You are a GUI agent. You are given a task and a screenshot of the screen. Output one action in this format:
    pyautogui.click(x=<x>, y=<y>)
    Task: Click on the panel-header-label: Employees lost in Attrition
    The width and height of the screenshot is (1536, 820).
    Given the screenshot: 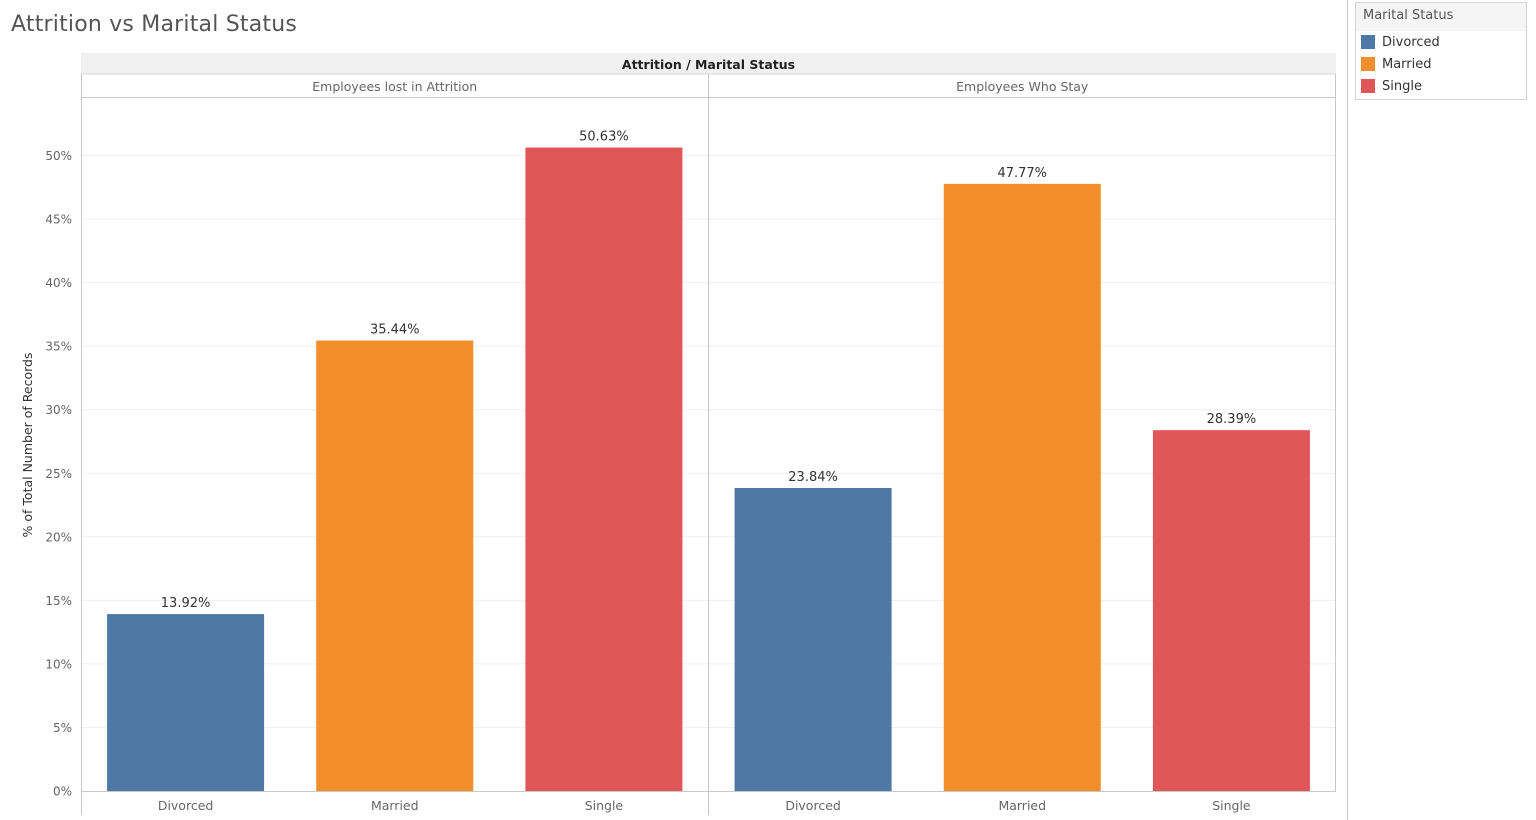 What is the action you would take?
    pyautogui.click(x=394, y=86)
    